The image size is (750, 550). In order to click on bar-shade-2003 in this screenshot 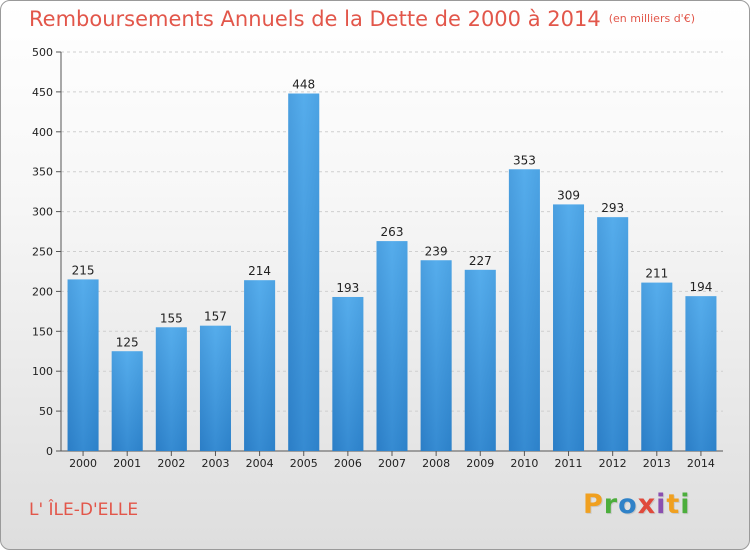, I will do `click(215, 388)`.